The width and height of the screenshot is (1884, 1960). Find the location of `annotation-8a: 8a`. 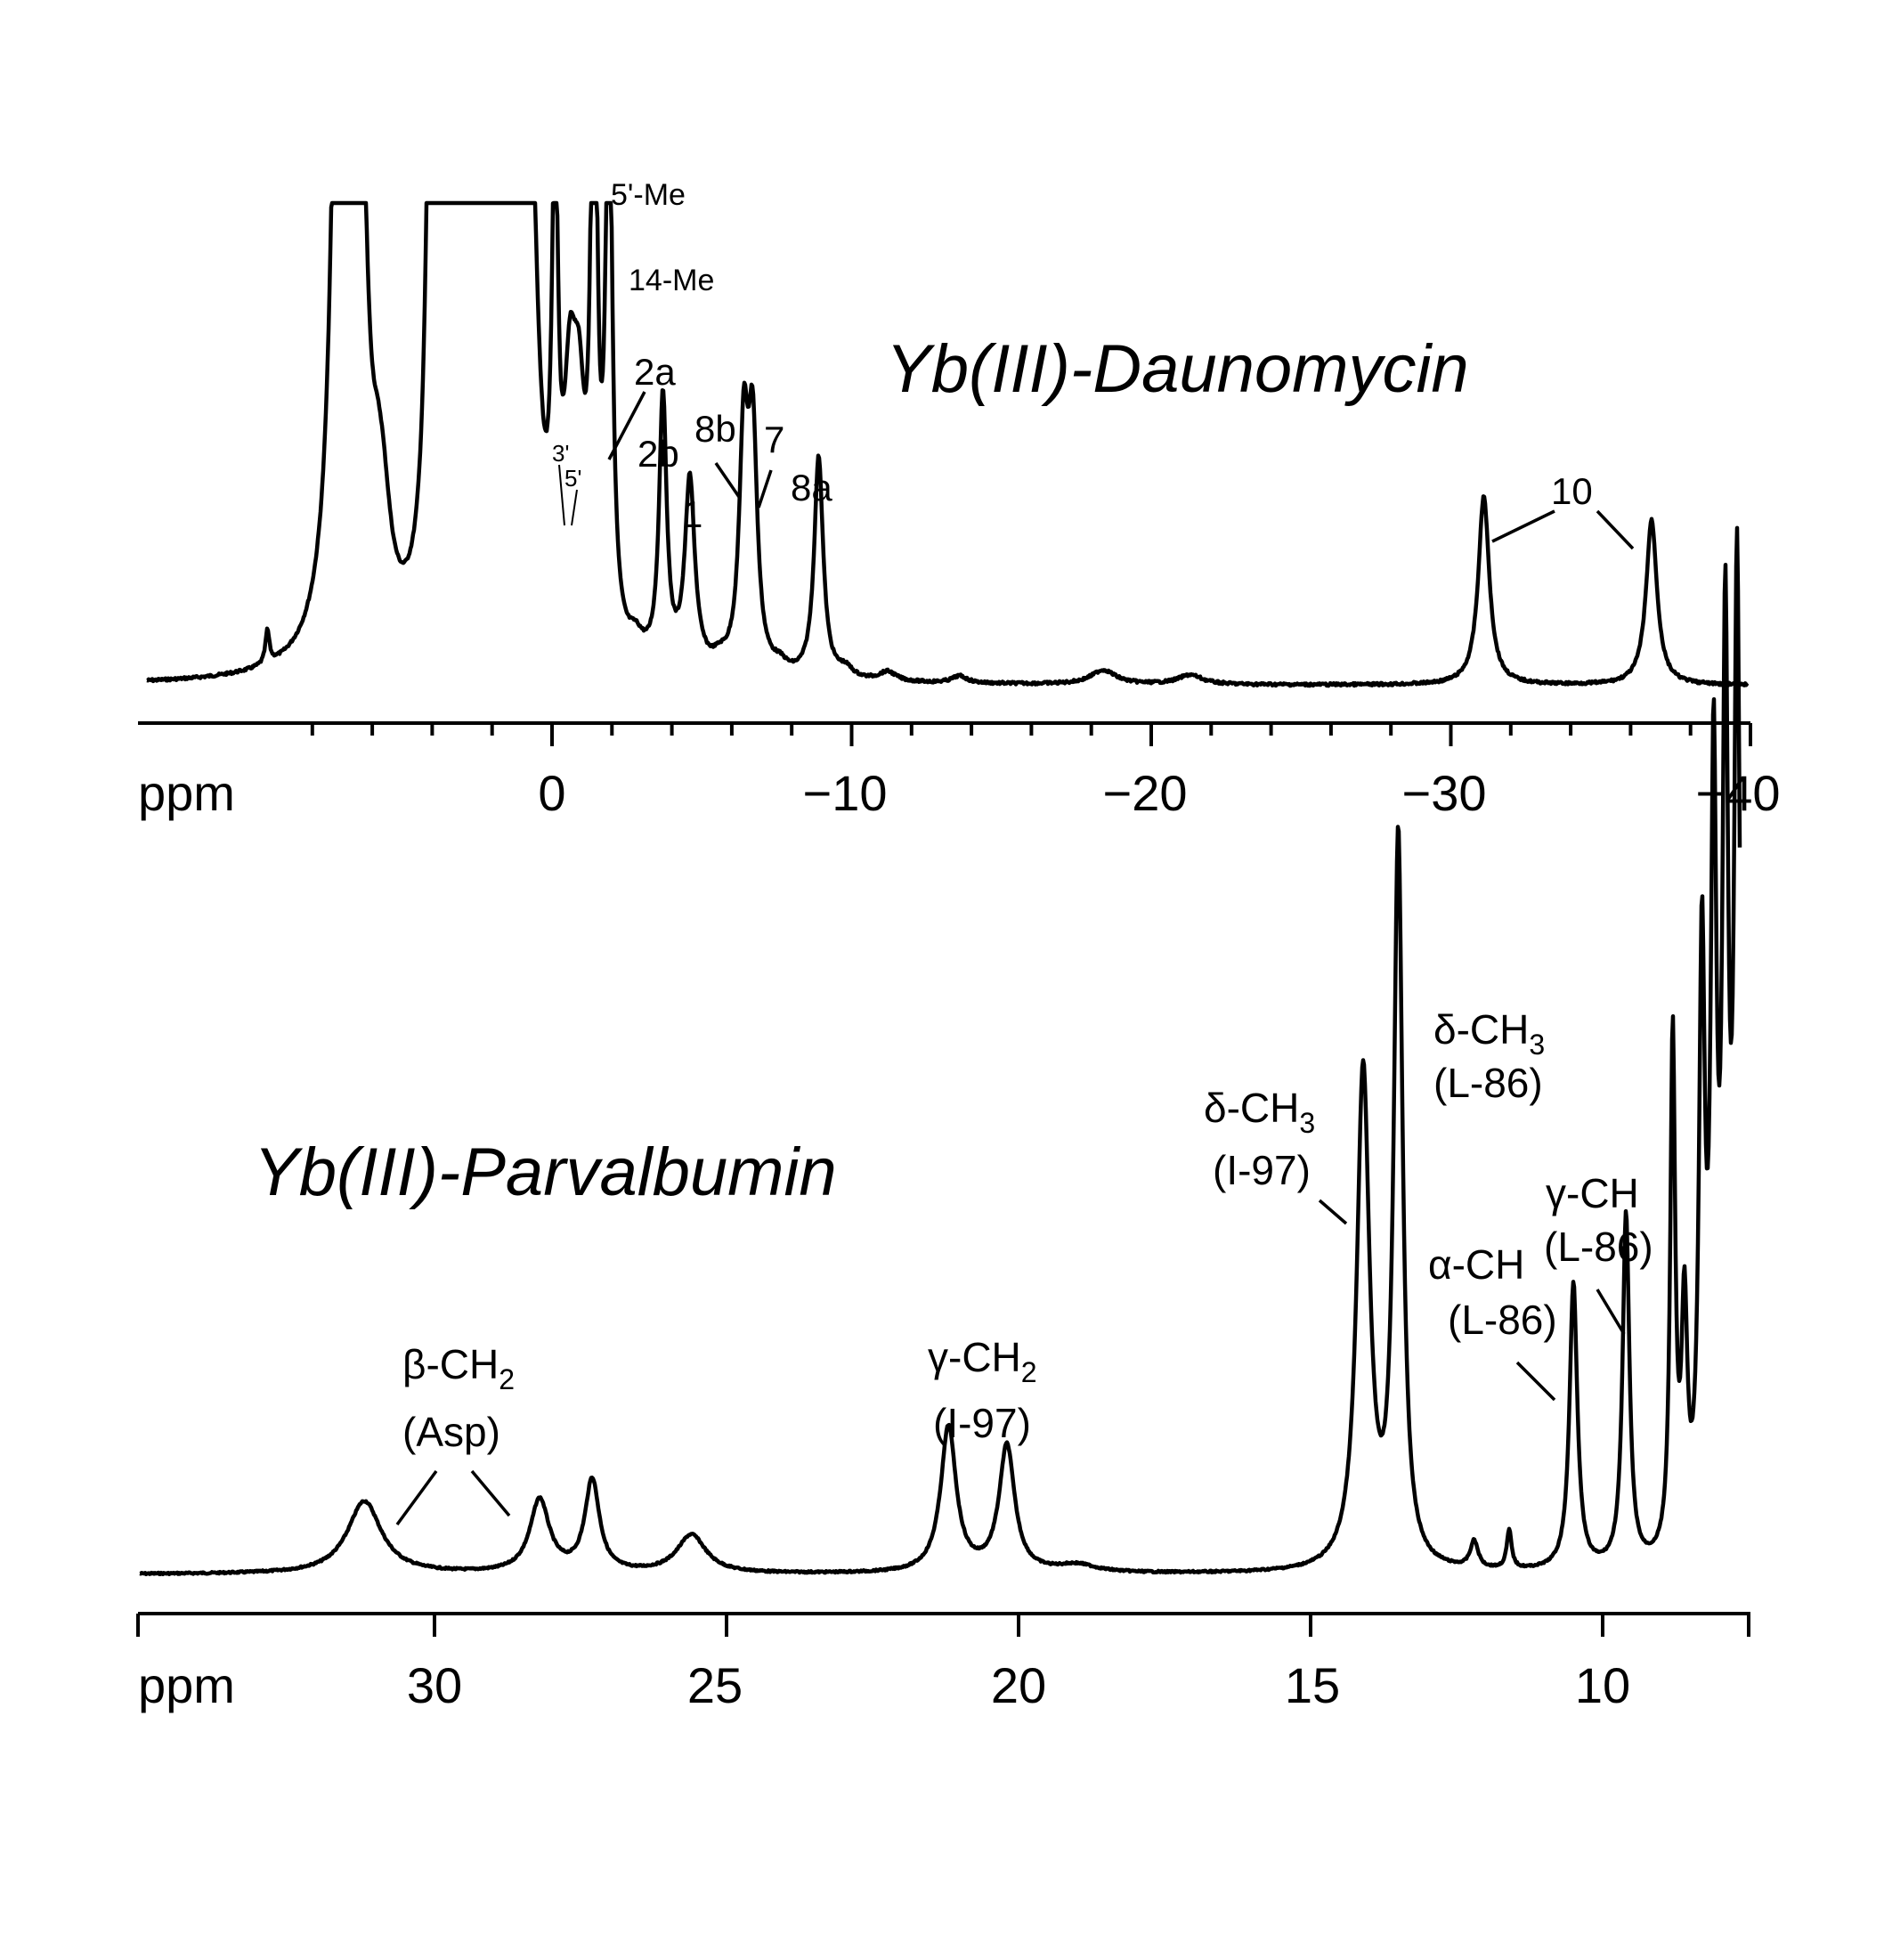

annotation-8a: 8a is located at coordinates (811, 487).